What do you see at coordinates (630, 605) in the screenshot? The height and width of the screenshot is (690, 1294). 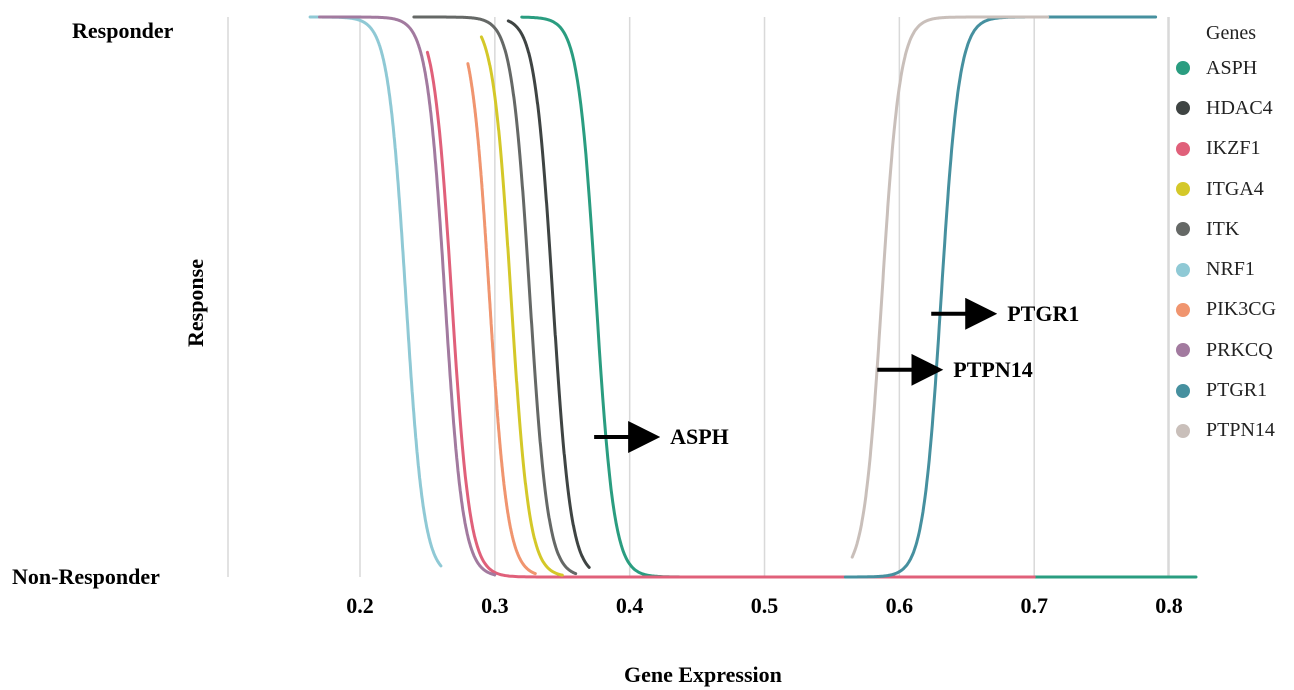 I see `x-tick-label-2: 0.4` at bounding box center [630, 605].